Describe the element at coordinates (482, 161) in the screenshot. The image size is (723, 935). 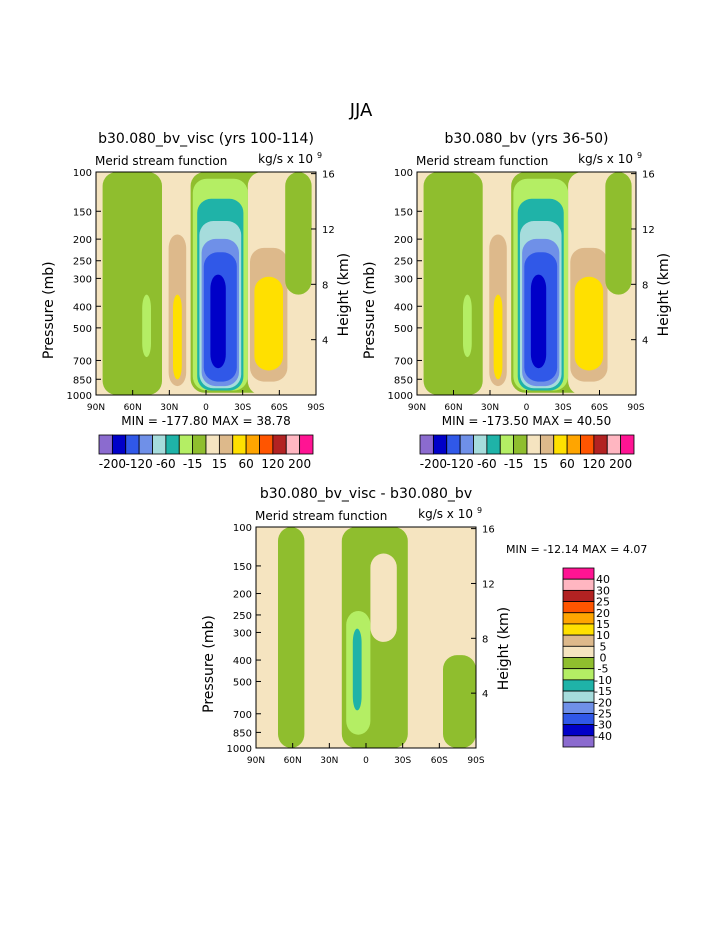
I see `panel-left-label: Merid stream function` at that location.